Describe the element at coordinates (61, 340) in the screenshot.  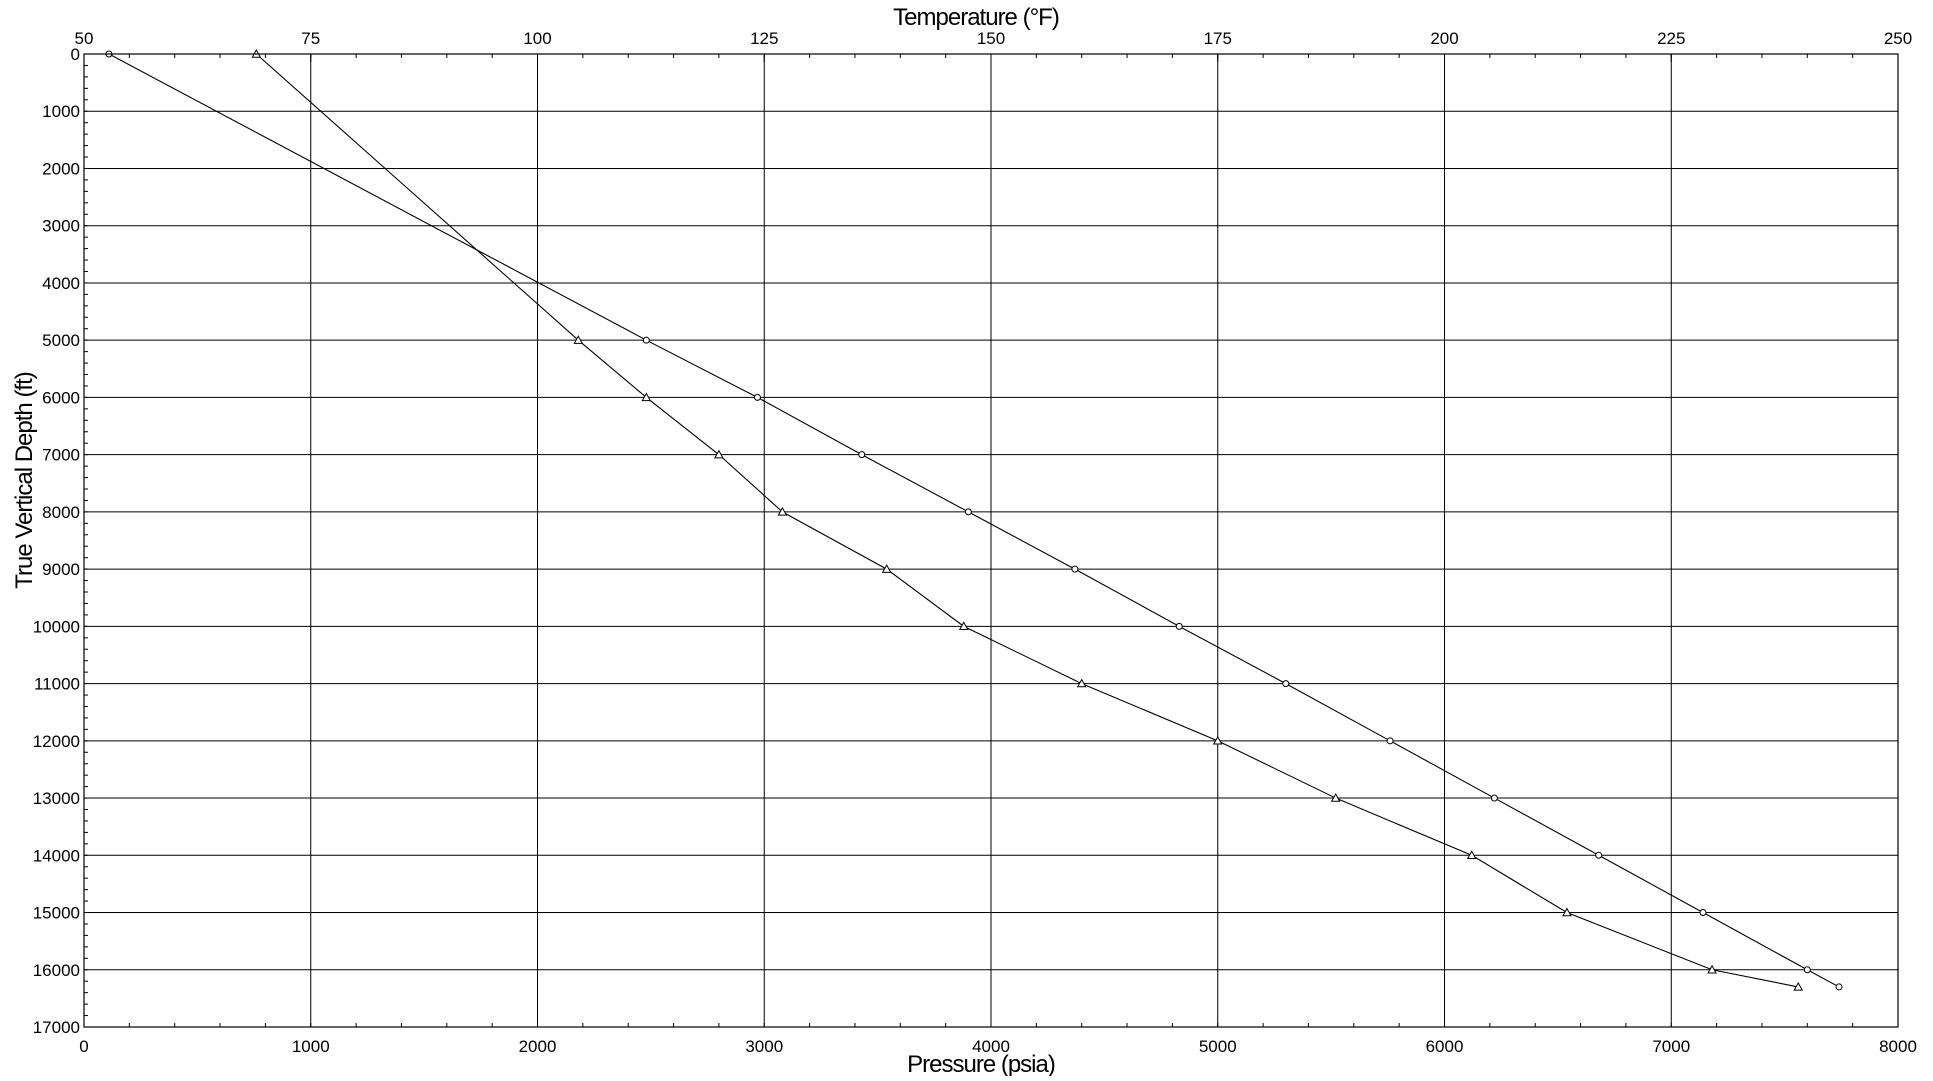
I see `y-tick-label: 5000` at that location.